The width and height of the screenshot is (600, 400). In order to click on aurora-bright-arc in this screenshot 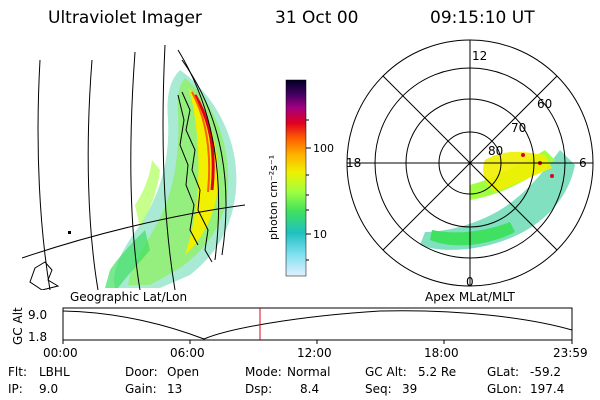, I will do `click(204, 142)`.